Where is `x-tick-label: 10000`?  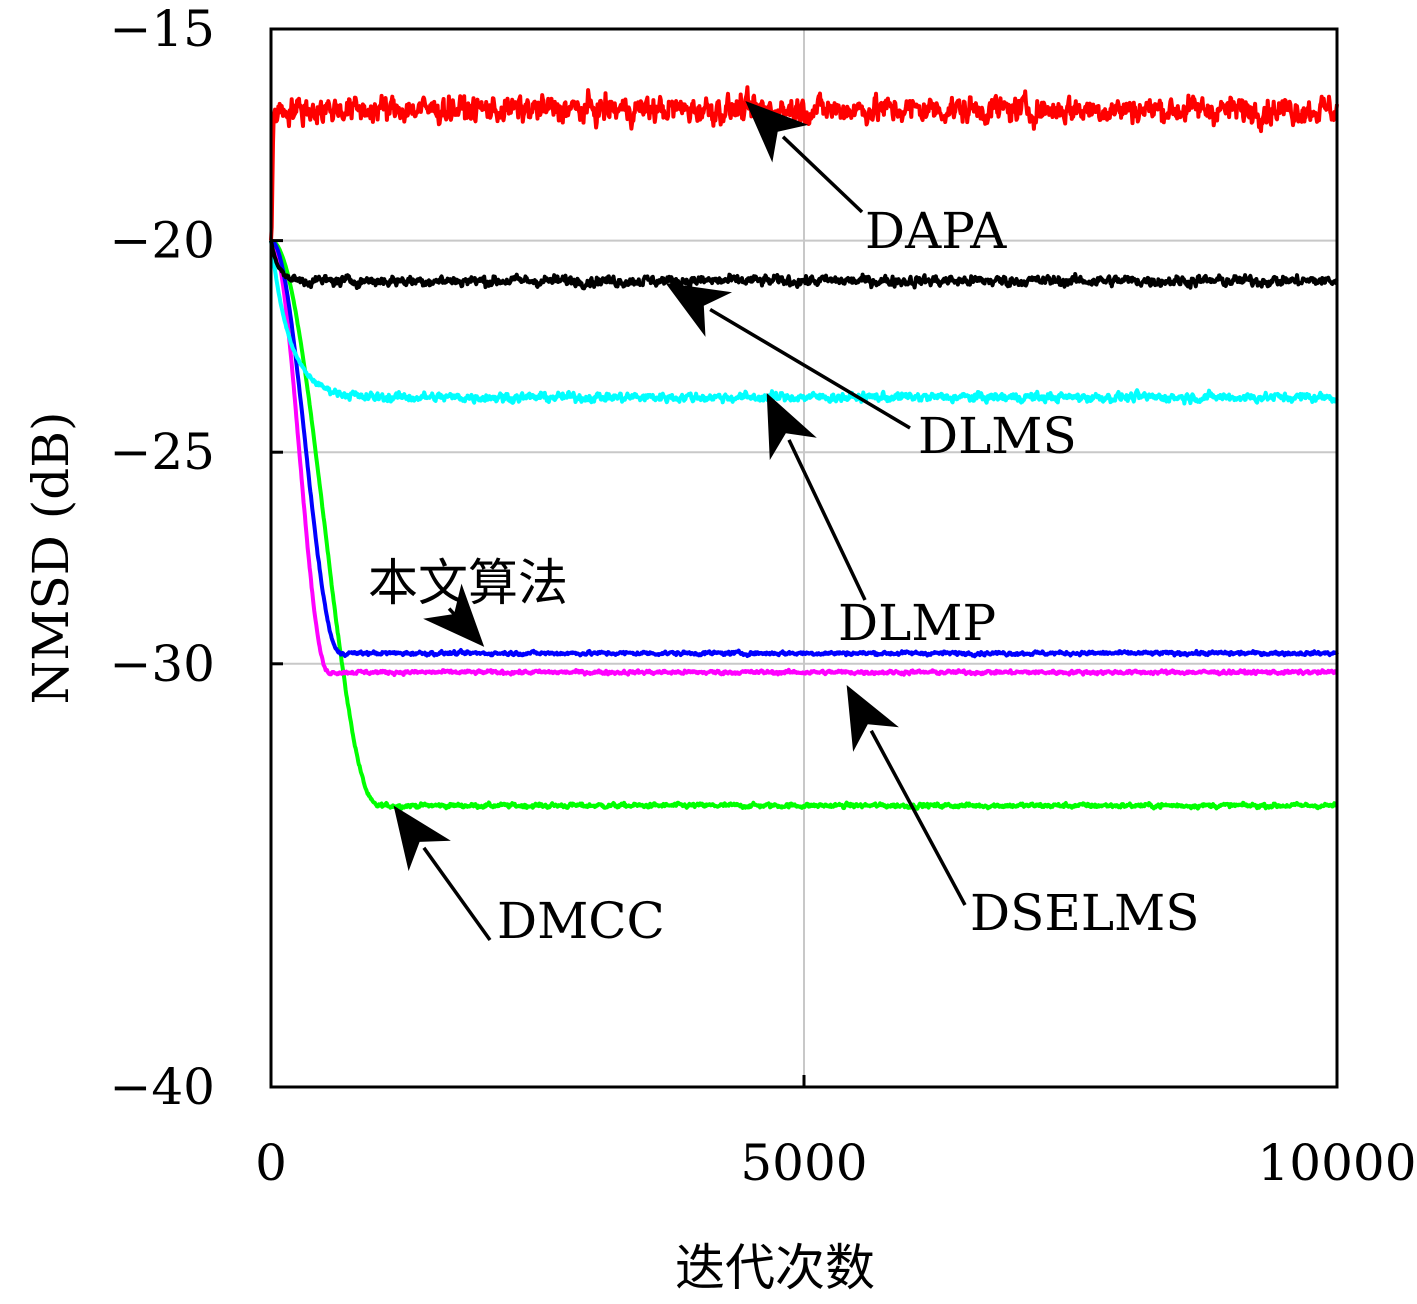
x-tick-label: 10000 is located at coordinates (1336, 1163).